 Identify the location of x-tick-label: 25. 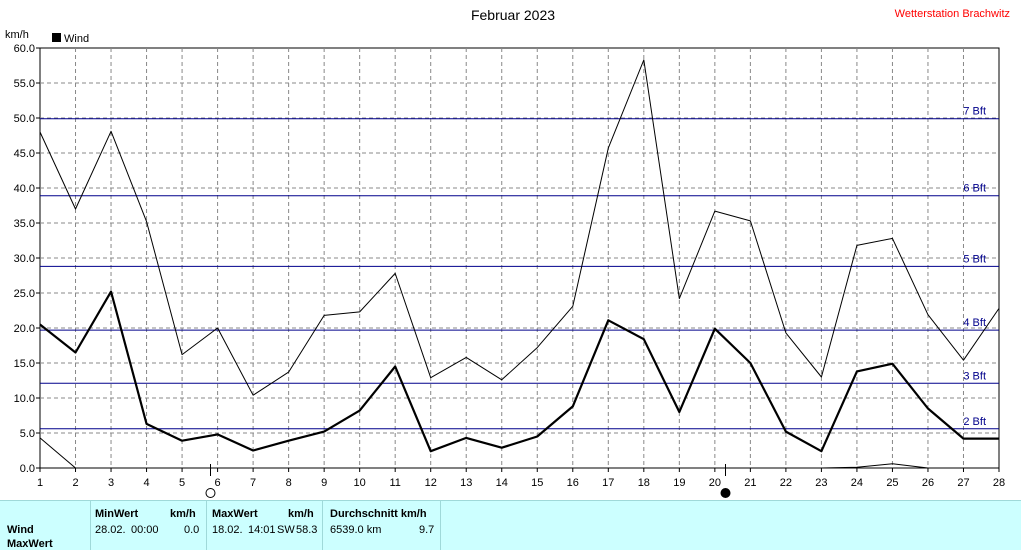
(892, 483).